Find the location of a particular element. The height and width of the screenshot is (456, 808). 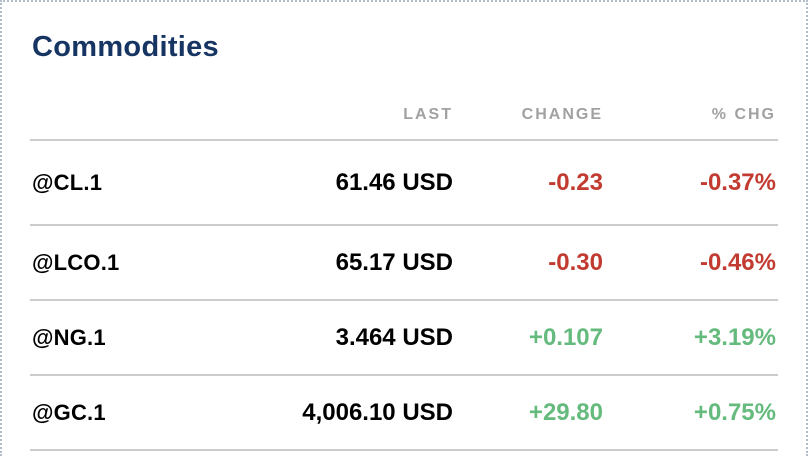

column-header-pct-chg: % CHG is located at coordinates (691, 102).